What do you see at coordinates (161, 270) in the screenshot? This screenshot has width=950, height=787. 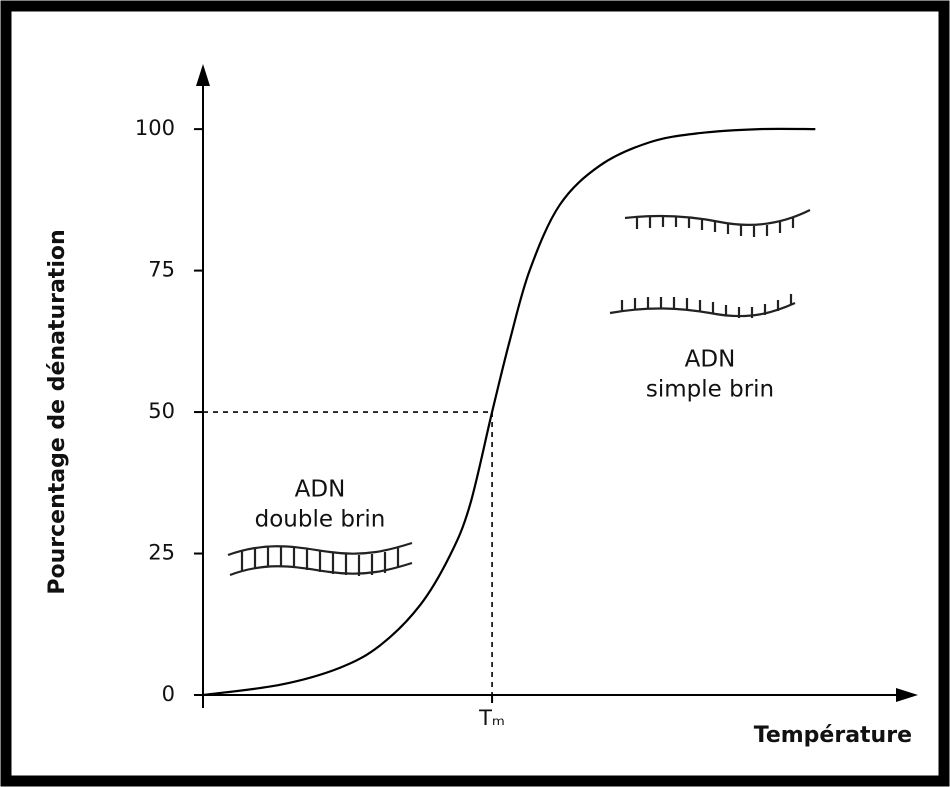 I see `y-tick-label: 75` at bounding box center [161, 270].